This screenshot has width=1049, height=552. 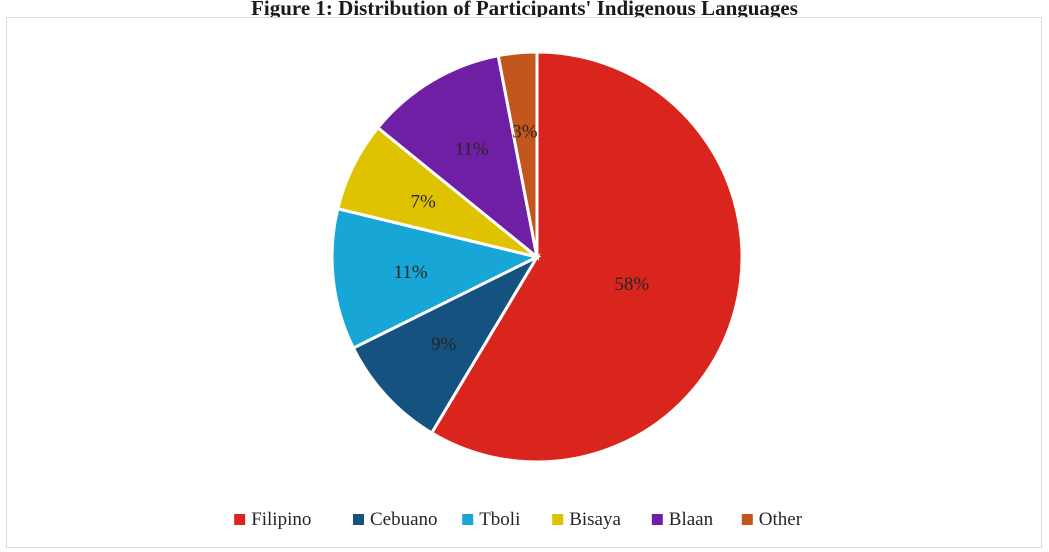 I want to click on legend-label-cebuano: Cebuano, so click(x=404, y=519).